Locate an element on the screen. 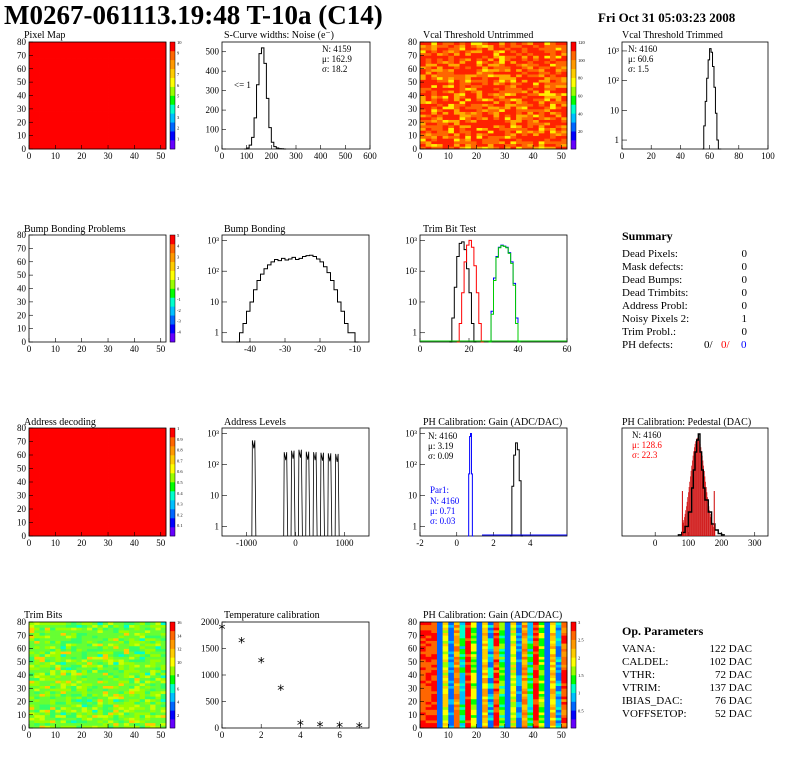 This screenshot has width=796, height=772. chart-title: PH Calibration: Gain (ADC/DAC) is located at coordinates (492, 422).